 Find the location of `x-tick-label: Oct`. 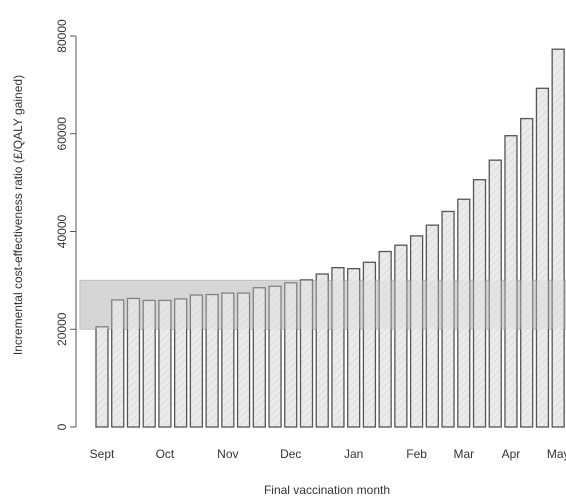

x-tick-label: Oct is located at coordinates (165, 454).